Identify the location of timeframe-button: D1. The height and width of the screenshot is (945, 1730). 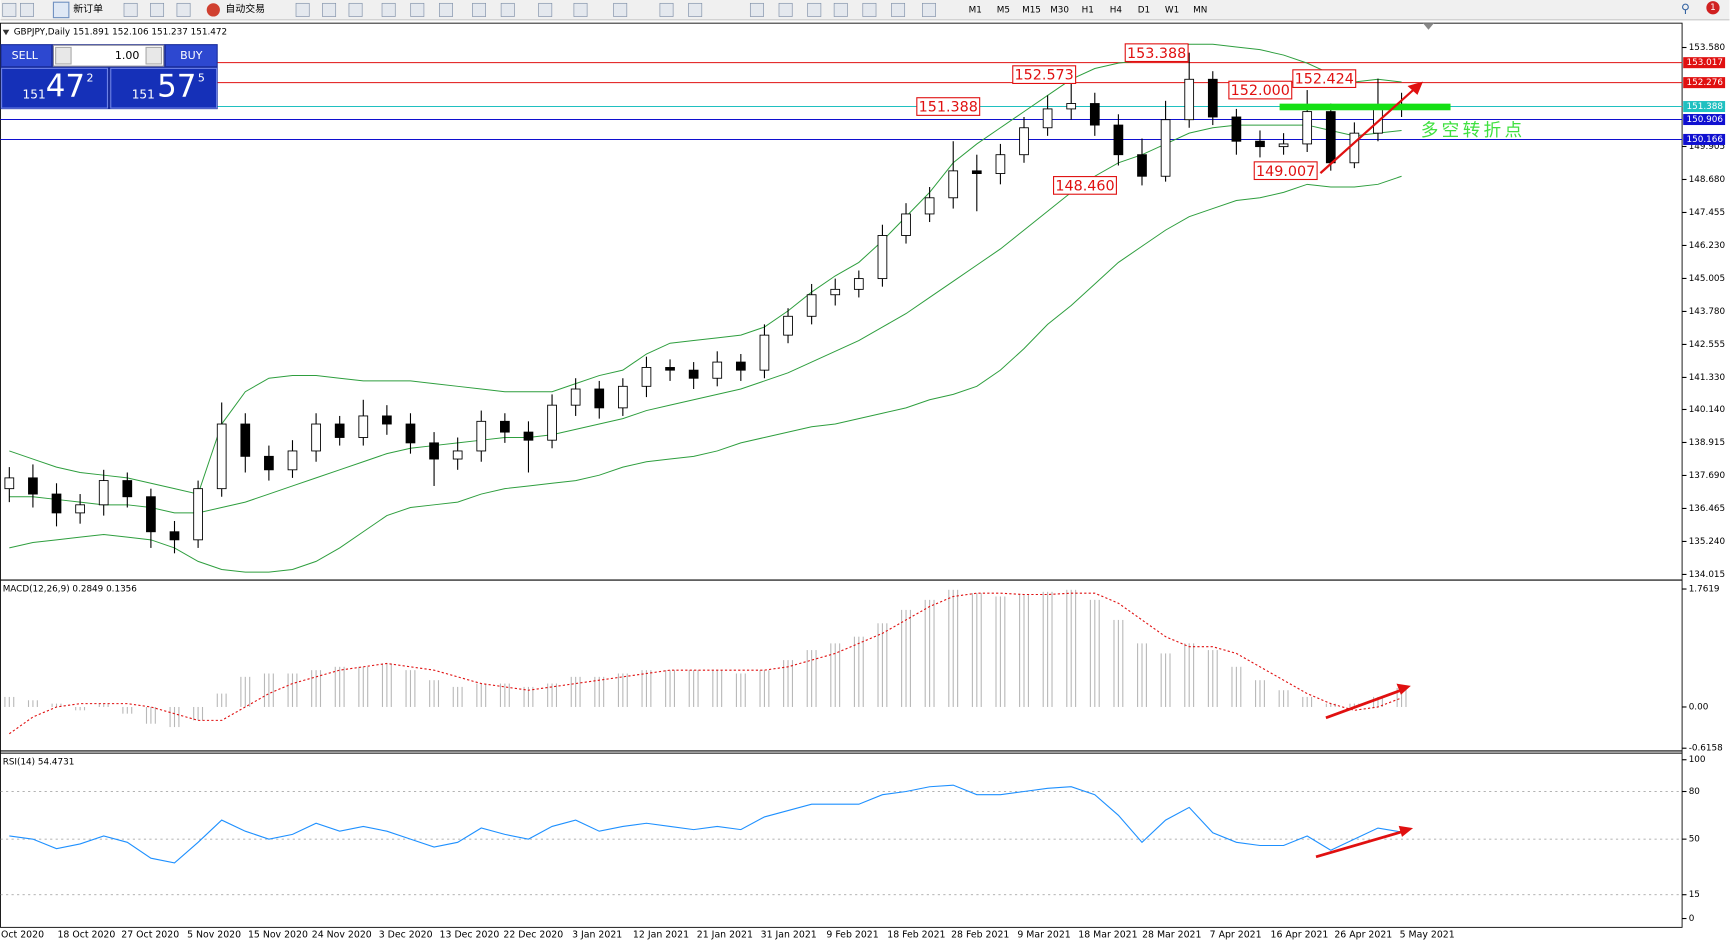
(1144, 10).